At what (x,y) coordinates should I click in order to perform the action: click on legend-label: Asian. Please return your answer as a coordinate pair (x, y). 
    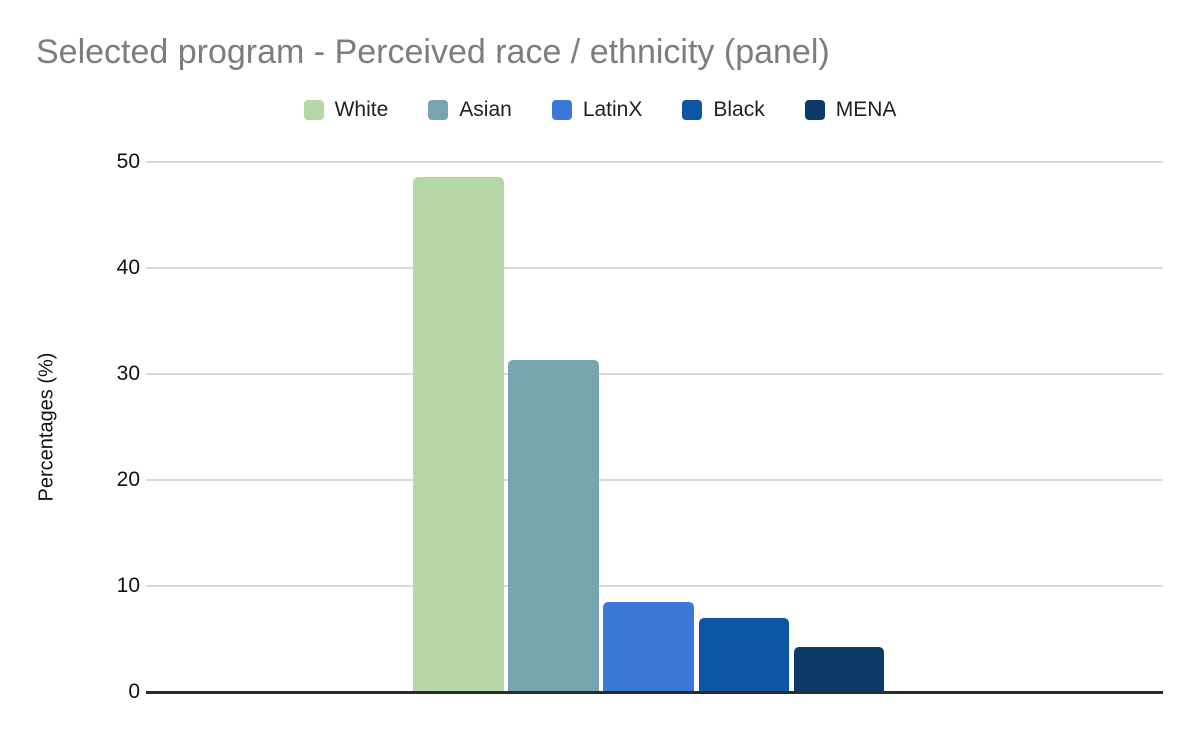
    Looking at the image, I should click on (485, 109).